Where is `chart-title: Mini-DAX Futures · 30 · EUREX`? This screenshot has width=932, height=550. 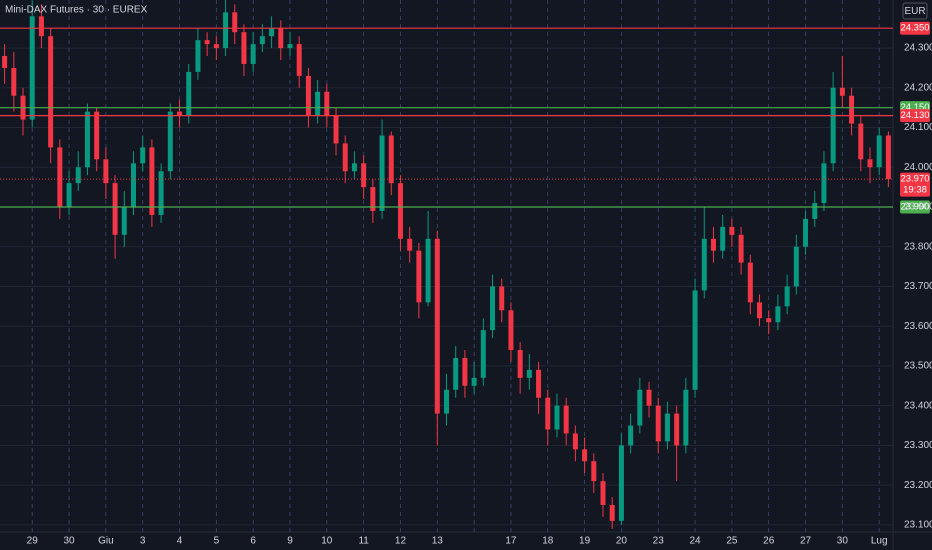
chart-title: Mini-DAX Futures · 30 · EUREX is located at coordinates (76, 10).